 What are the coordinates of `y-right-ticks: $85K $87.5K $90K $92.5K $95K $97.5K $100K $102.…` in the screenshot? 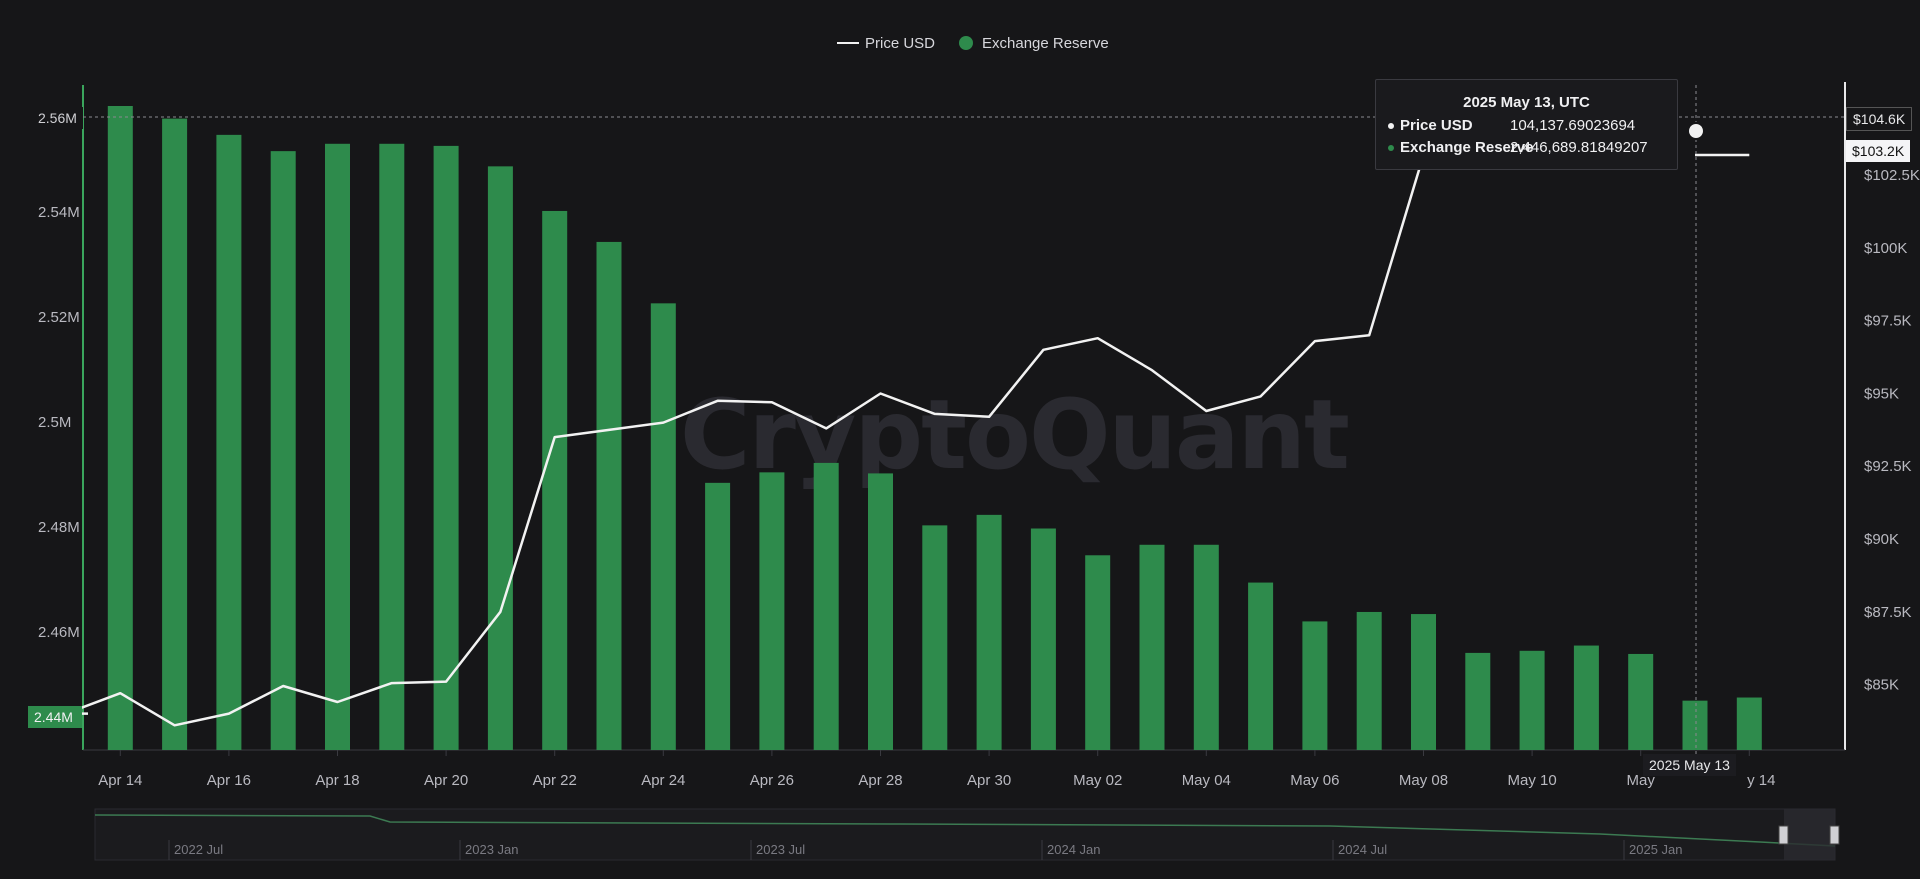 It's located at (1892, 430).